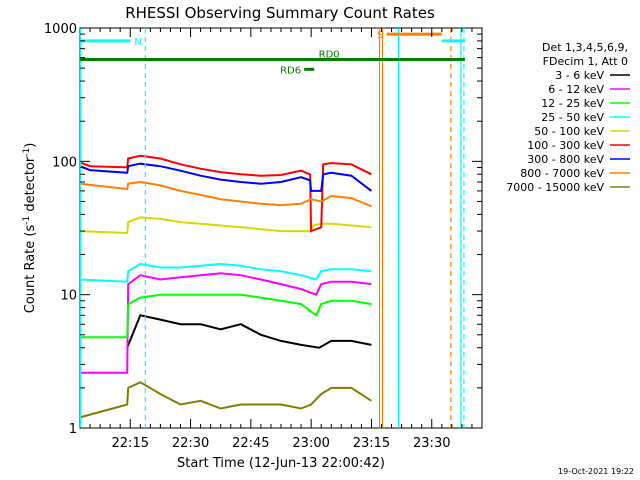  I want to click on x-tick-label-5: 23:30, so click(431, 443).